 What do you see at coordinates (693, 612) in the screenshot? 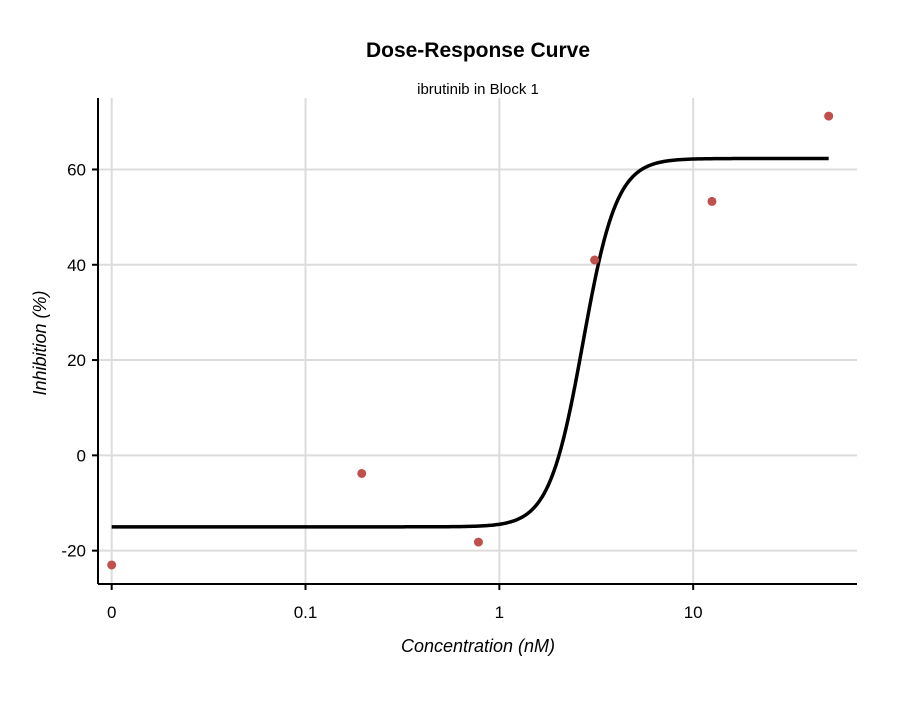
I see `x-tick-label: 10` at bounding box center [693, 612].